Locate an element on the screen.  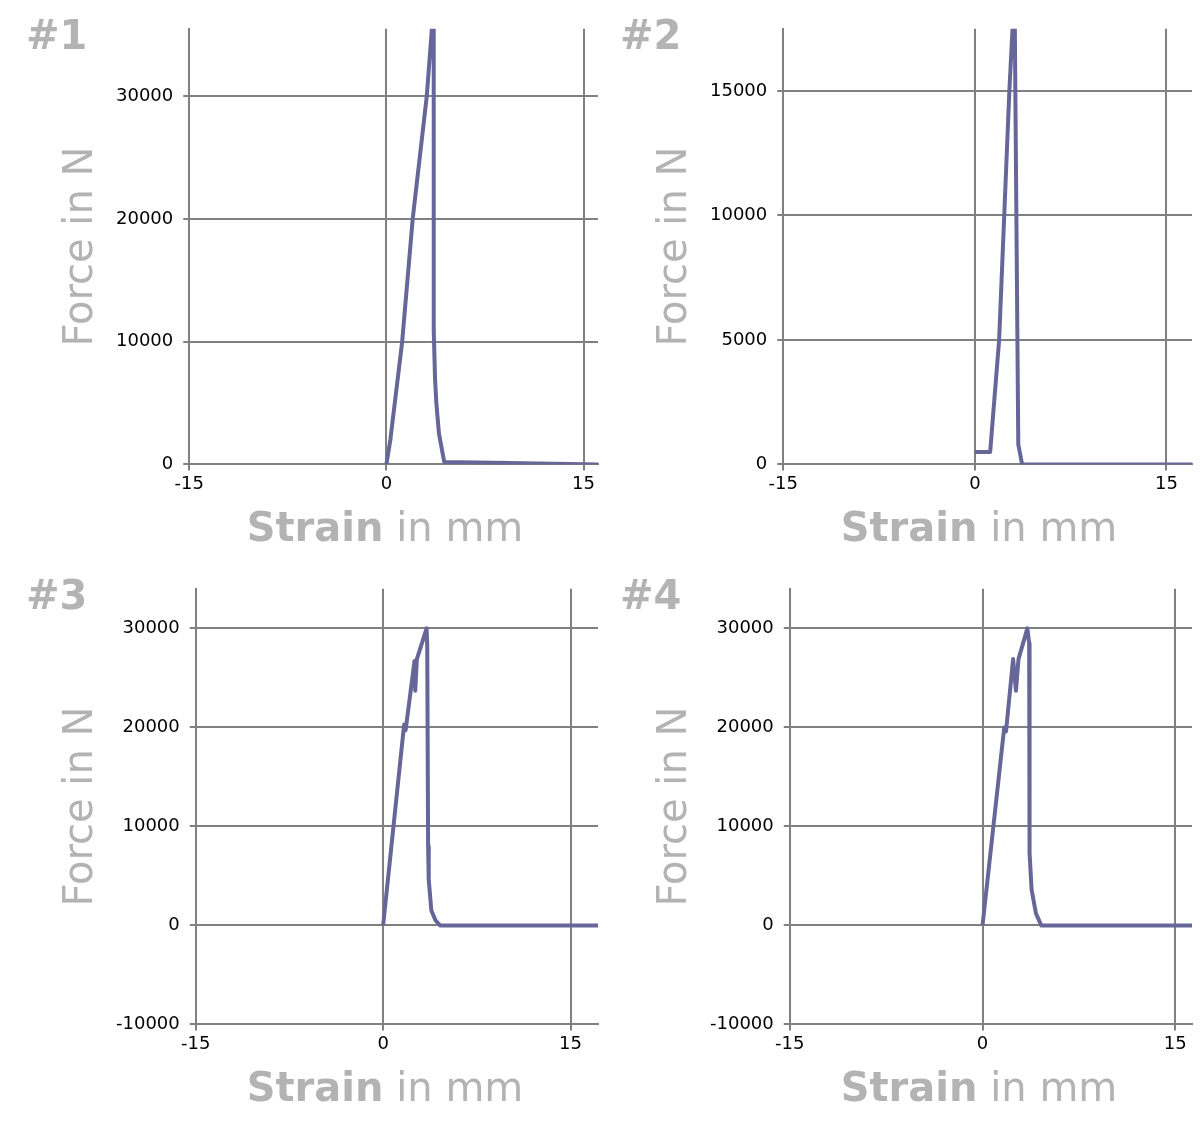
chart-title: #4 is located at coordinates (651, 595).